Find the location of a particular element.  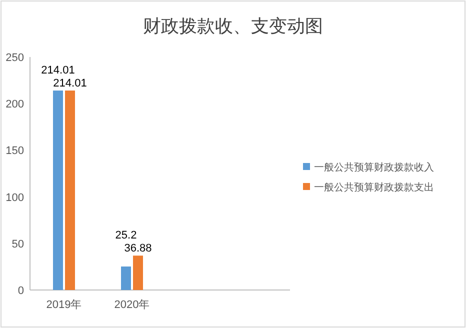

y-tick-label: 200 is located at coordinates (15, 104).